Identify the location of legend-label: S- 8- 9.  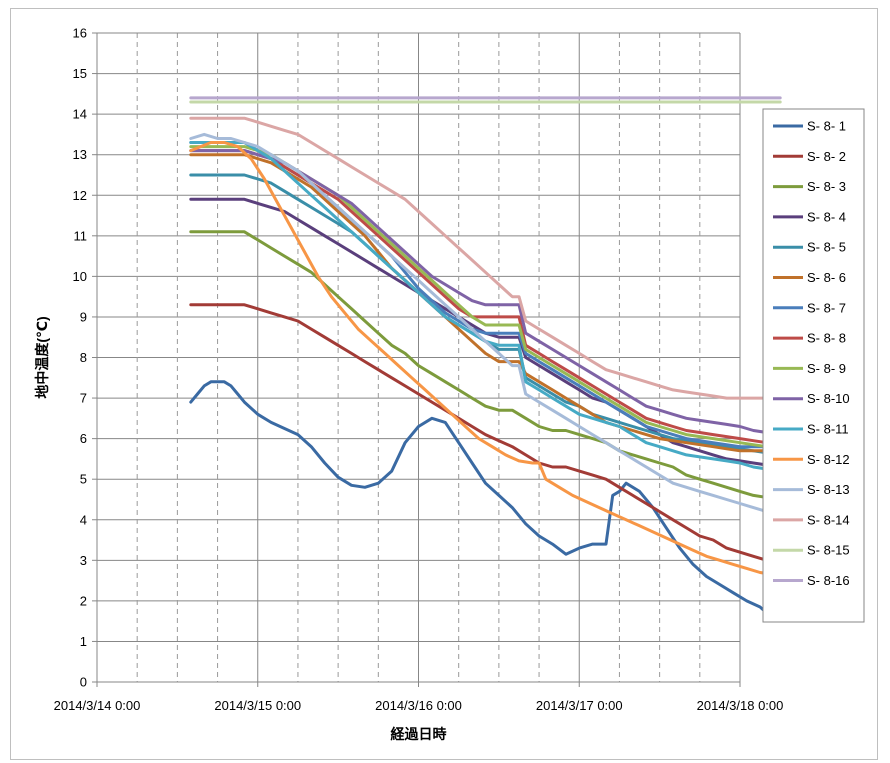
(826, 368).